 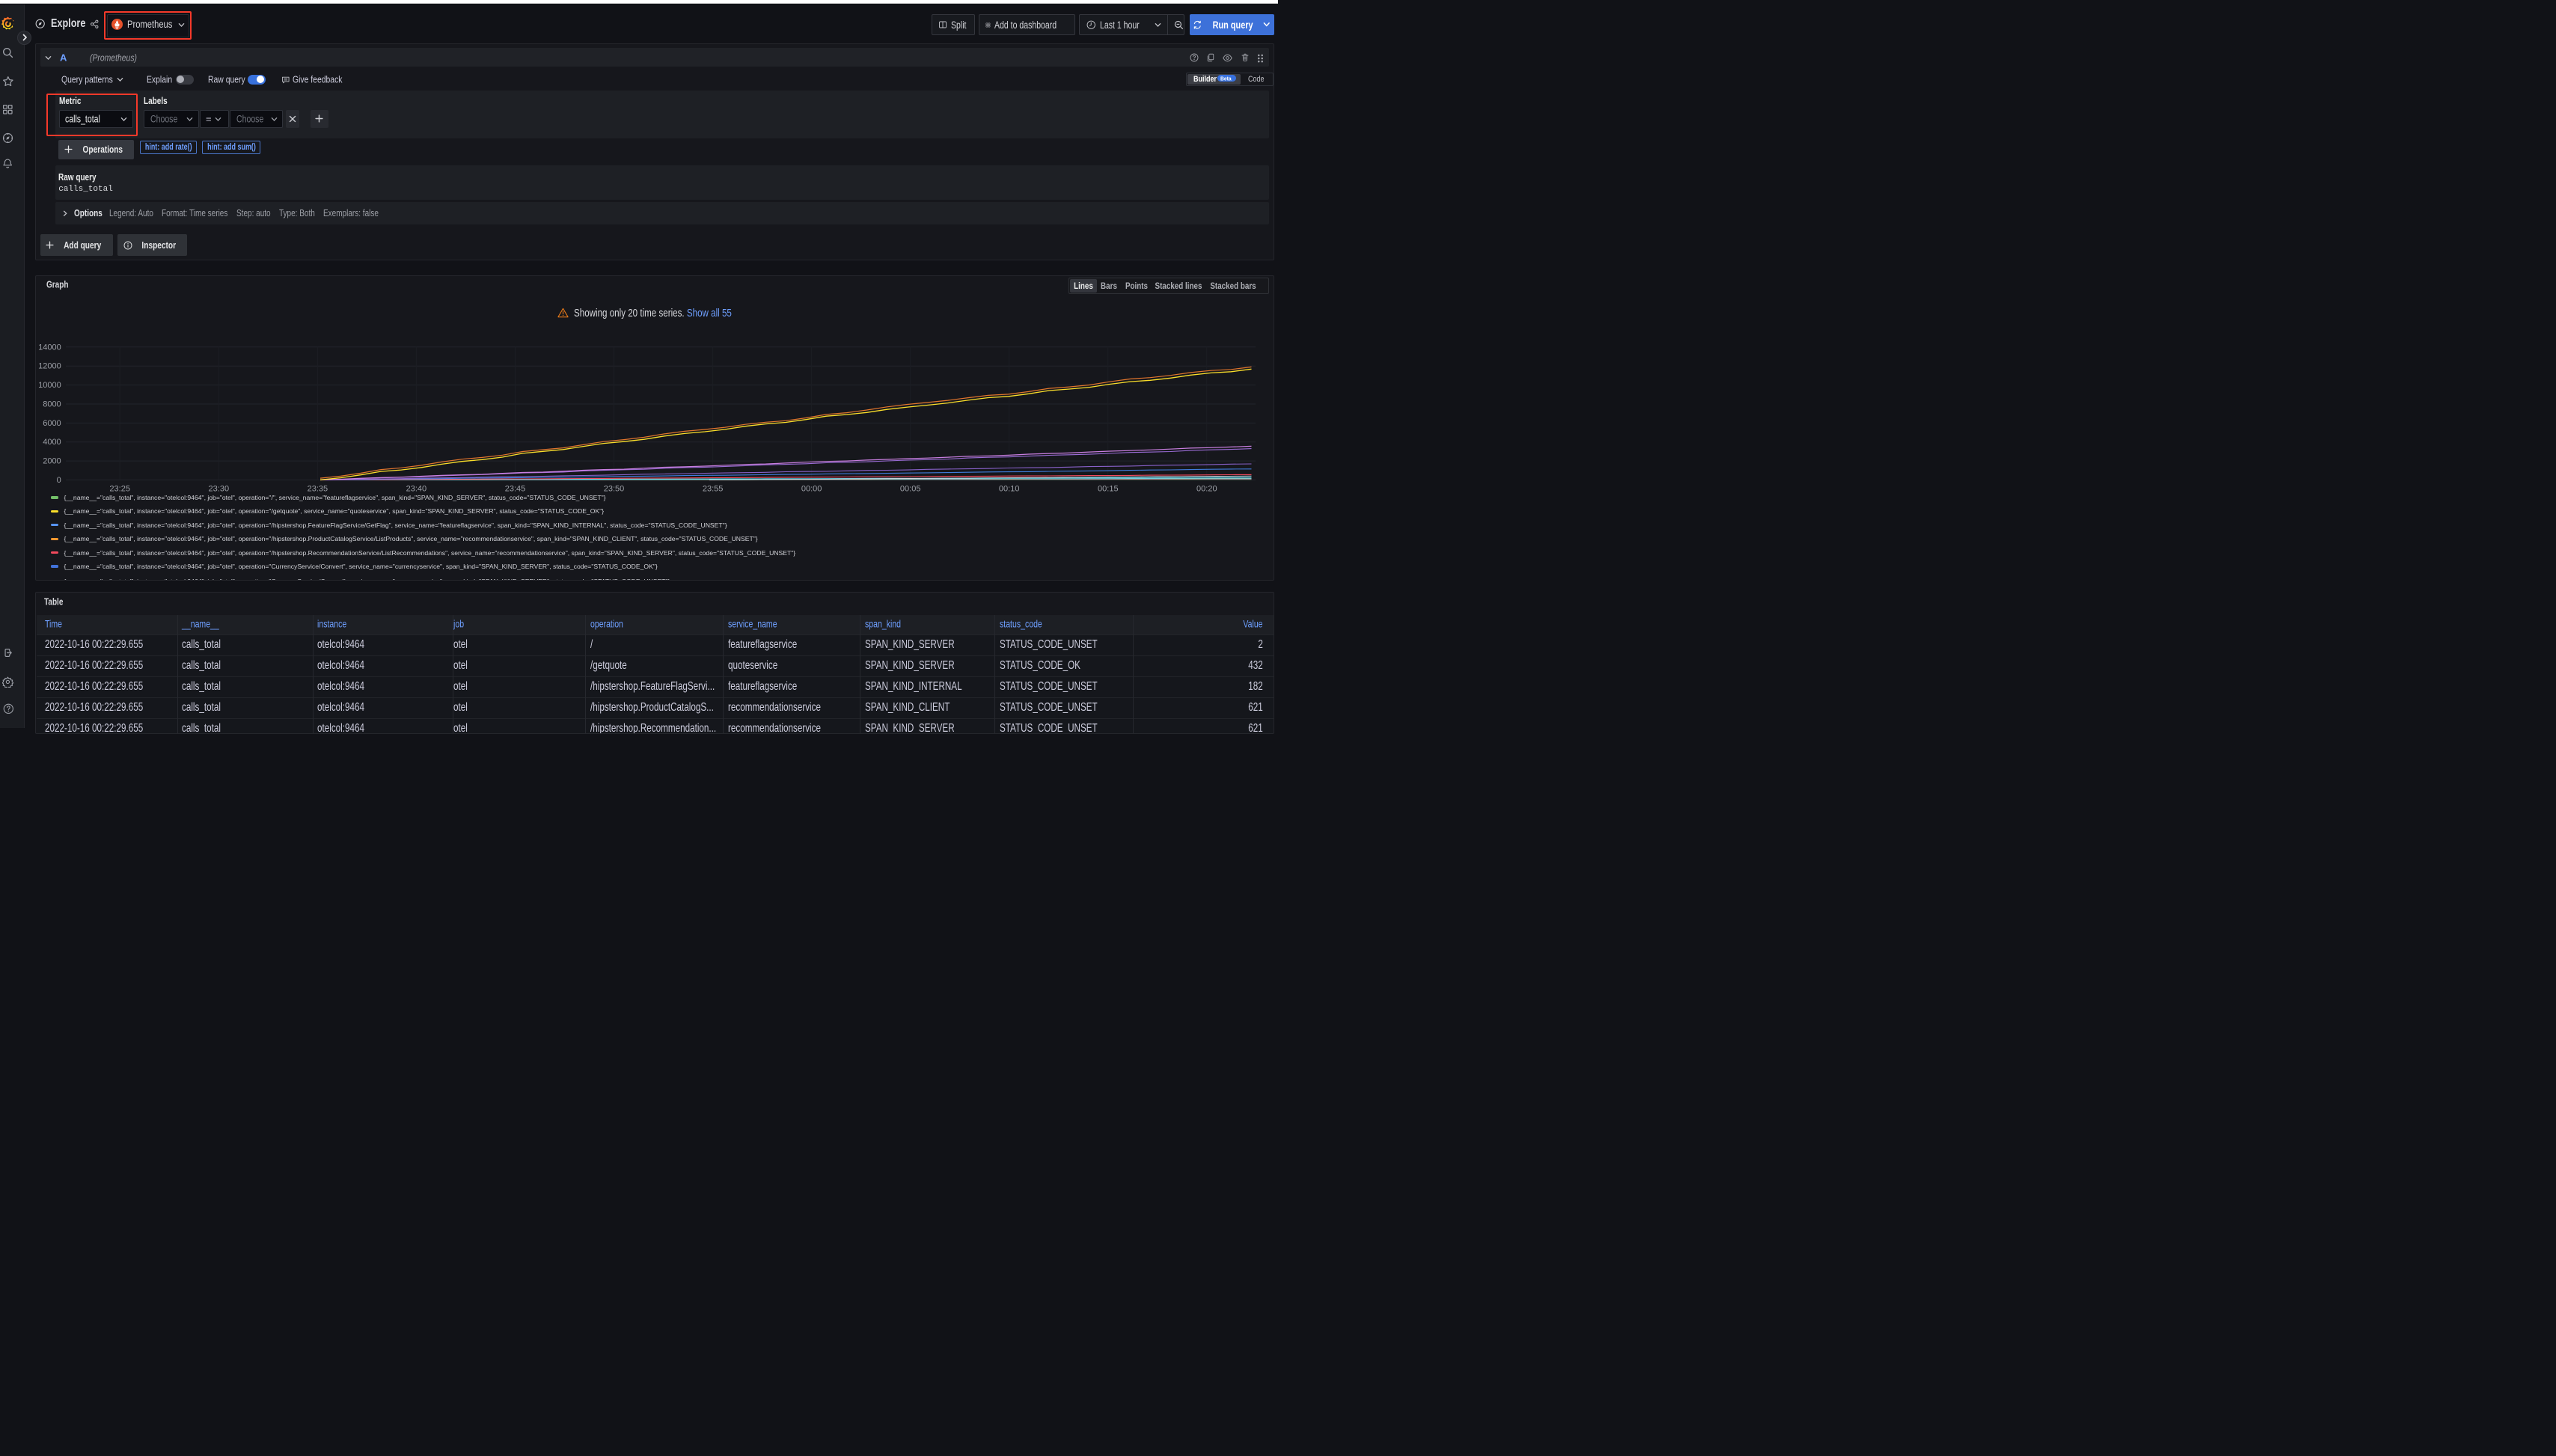 What do you see at coordinates (416, 488) in the screenshot?
I see `svg-text: 23:40` at bounding box center [416, 488].